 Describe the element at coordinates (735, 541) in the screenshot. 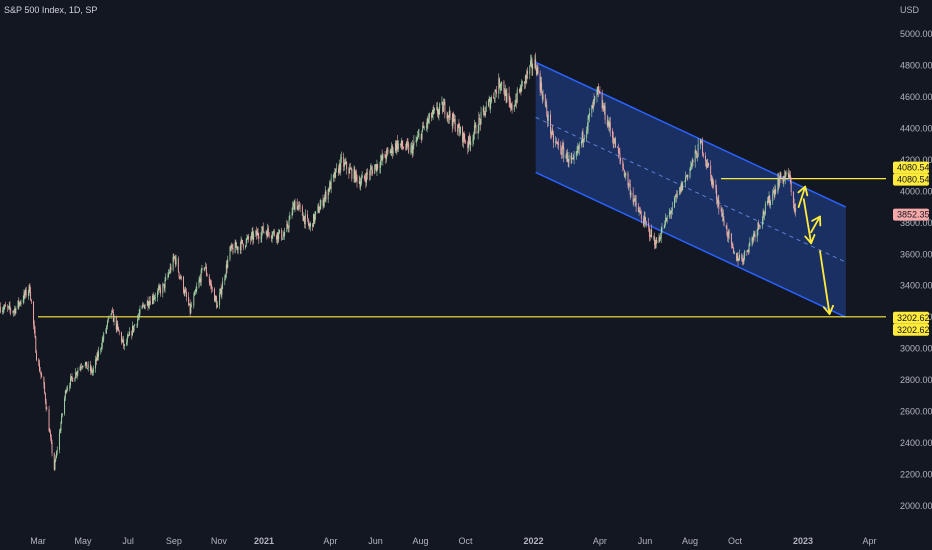

I see `x-tick-label: Oct` at that location.